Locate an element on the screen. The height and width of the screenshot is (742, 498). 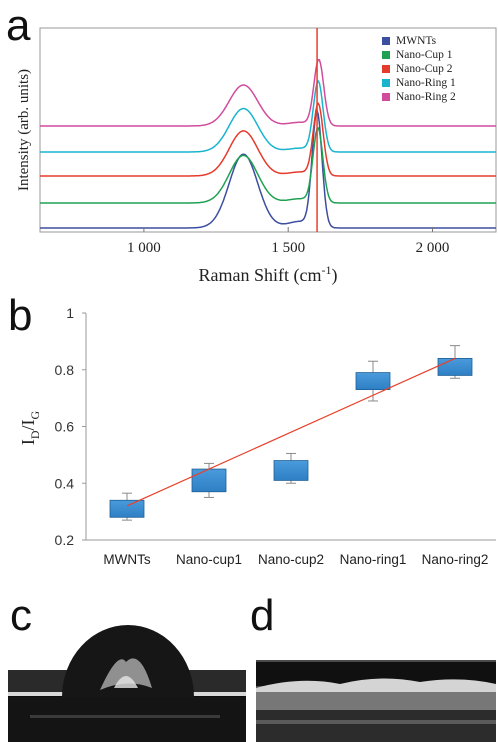
ratio-x-tick-label: Nano-ring2 is located at coordinates (455, 559).